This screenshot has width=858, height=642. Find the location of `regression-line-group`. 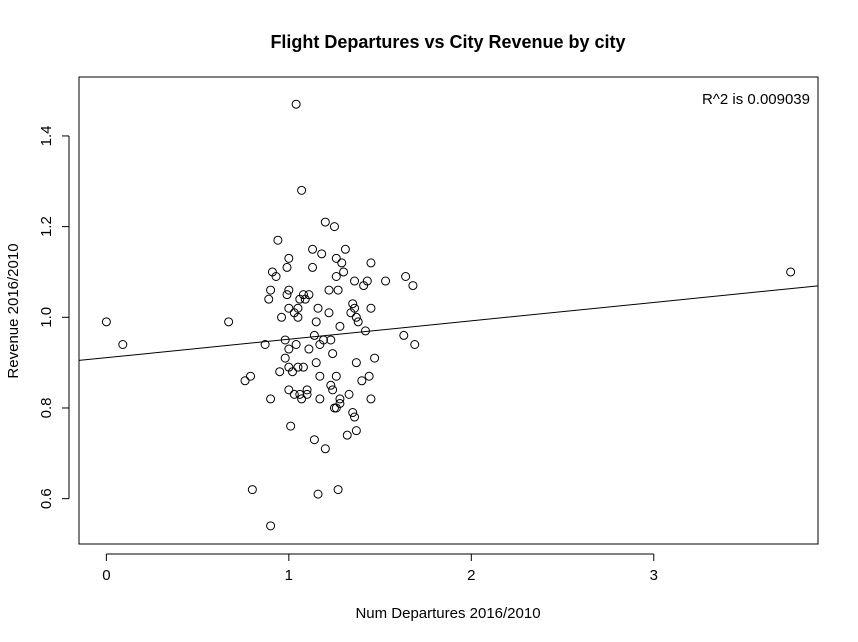

regression-line-group is located at coordinates (448, 323).